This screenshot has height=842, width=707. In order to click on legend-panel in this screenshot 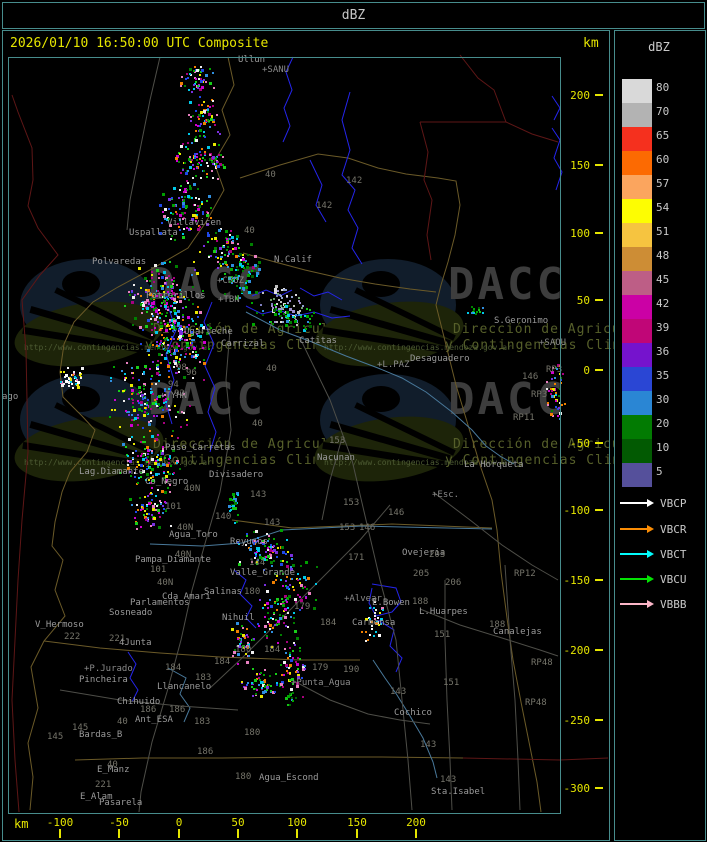, I will do `click(660, 435)`.